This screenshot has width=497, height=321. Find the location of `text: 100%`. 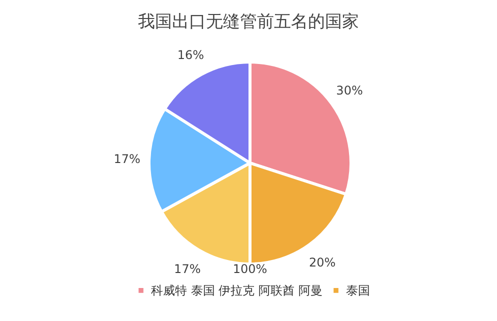

text: 100% is located at coordinates (250, 269).